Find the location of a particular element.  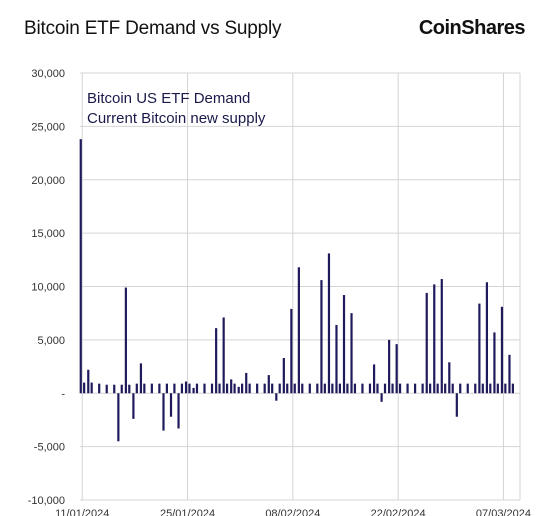

coinshares-logo: CoinShares is located at coordinates (472, 28).